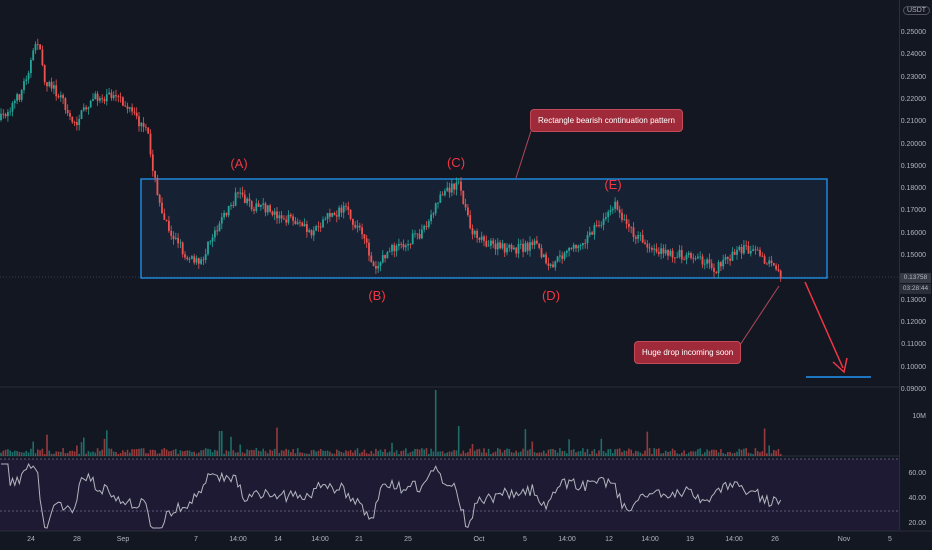  What do you see at coordinates (913, 255) in the screenshot?
I see `price-tick-label: 0.15000` at bounding box center [913, 255].